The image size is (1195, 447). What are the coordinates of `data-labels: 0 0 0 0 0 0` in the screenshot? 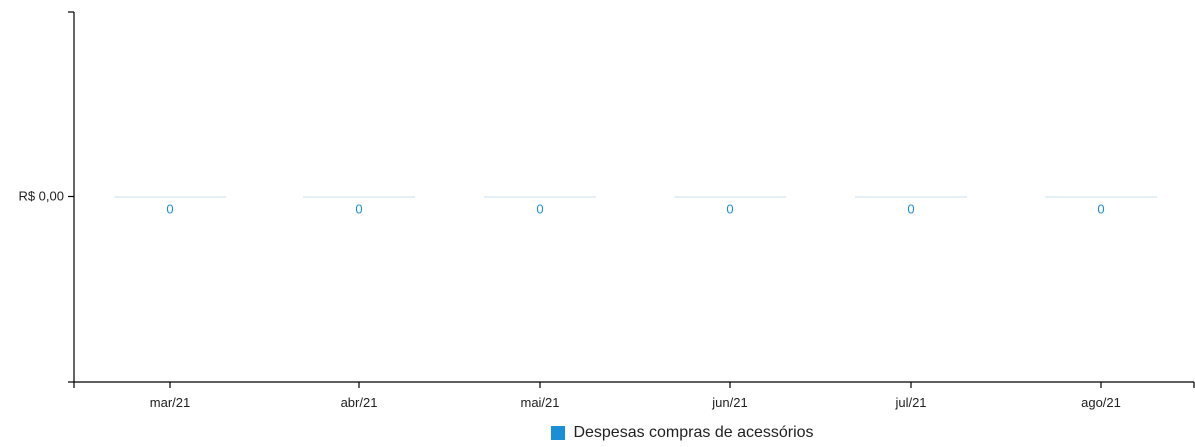 It's located at (635, 209).